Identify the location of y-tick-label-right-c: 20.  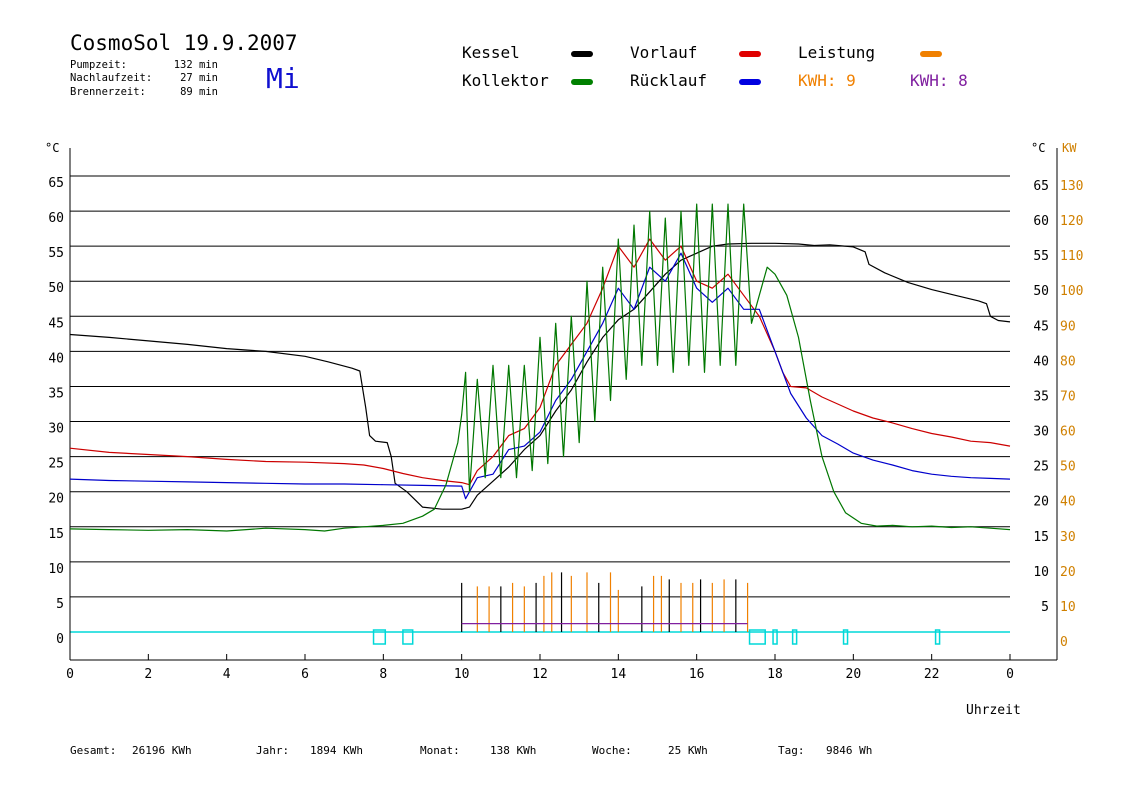
(1041, 502).